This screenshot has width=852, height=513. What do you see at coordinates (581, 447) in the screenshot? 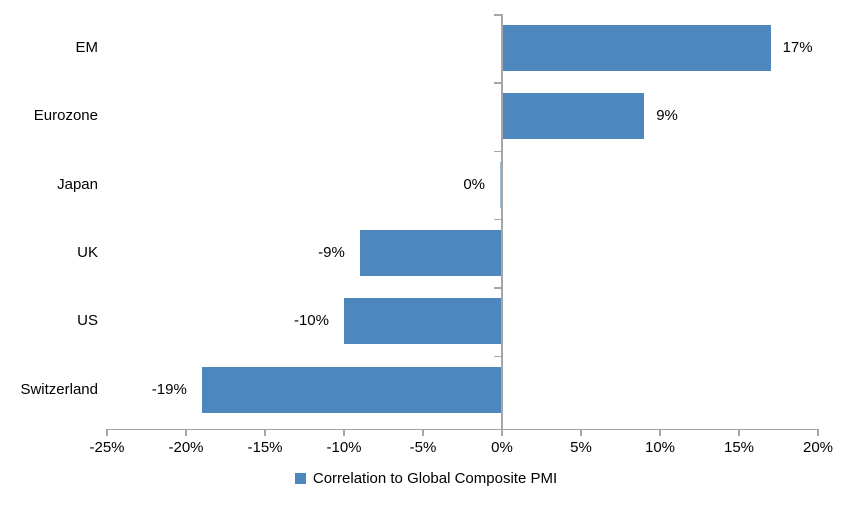
I see `x-tick-label-6: 5%` at bounding box center [581, 447].